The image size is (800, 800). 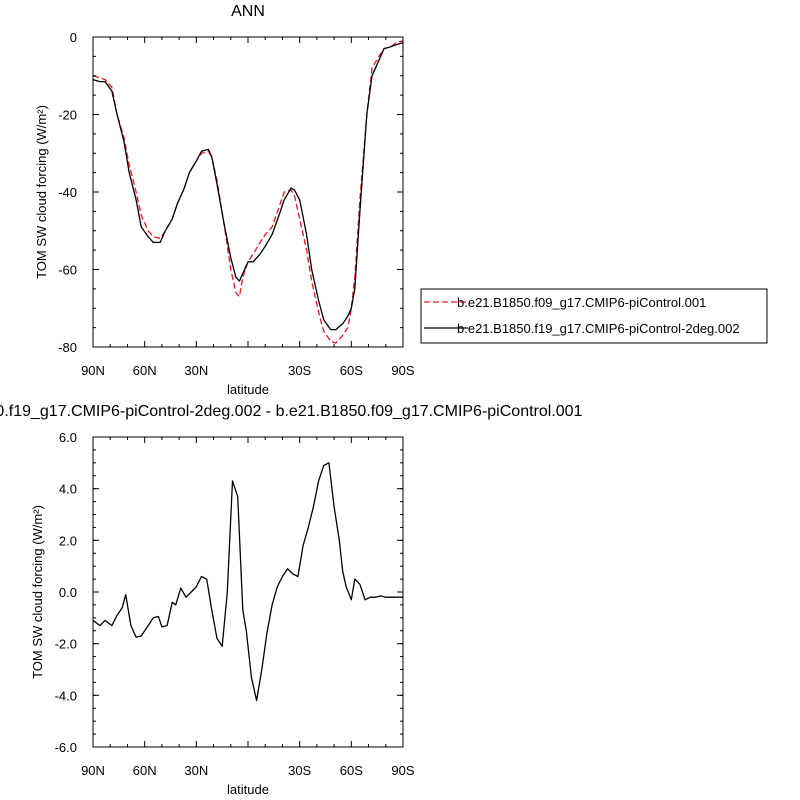 I want to click on y-tick-label: -80, so click(x=67, y=347).